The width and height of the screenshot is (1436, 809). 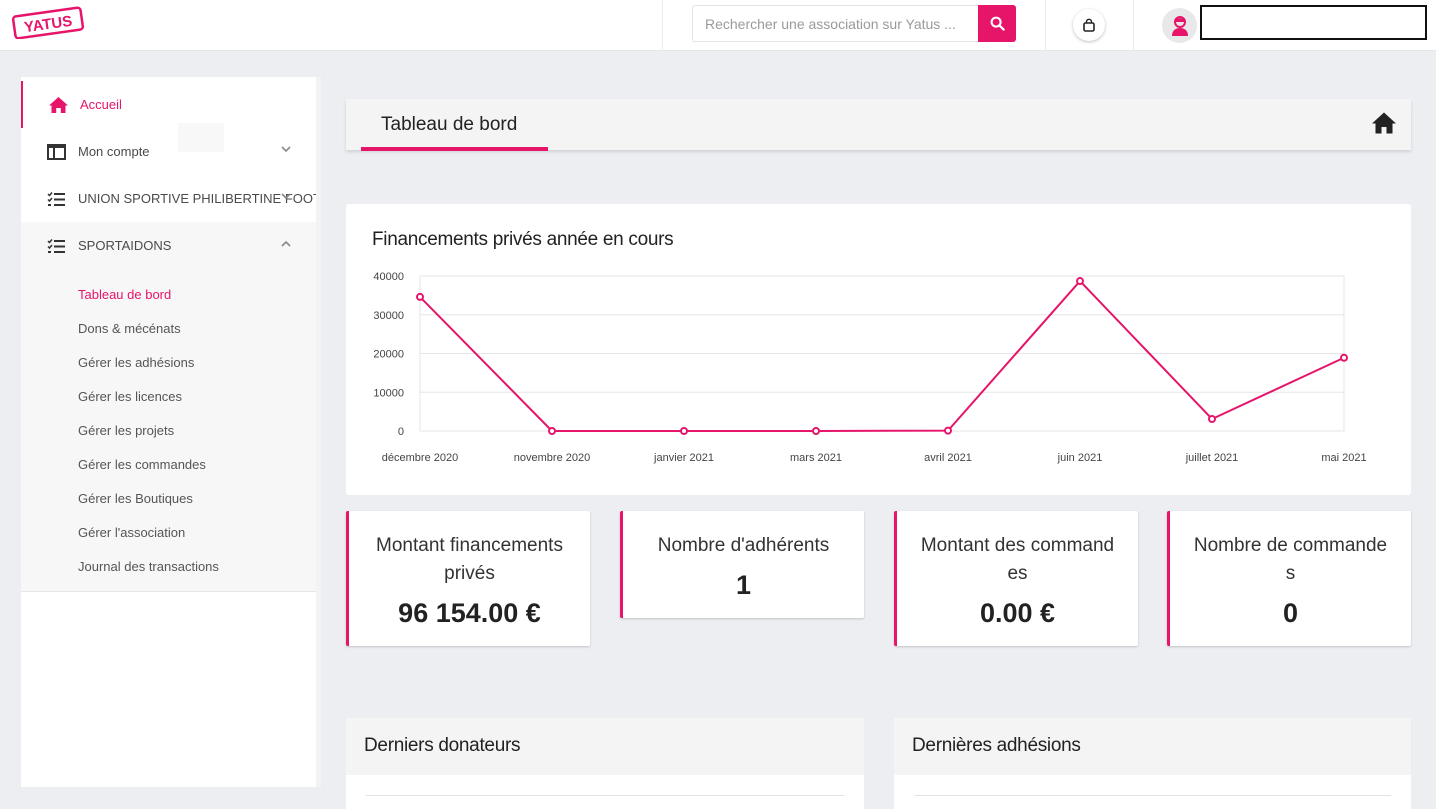 I want to click on search-box, so click(x=854, y=23).